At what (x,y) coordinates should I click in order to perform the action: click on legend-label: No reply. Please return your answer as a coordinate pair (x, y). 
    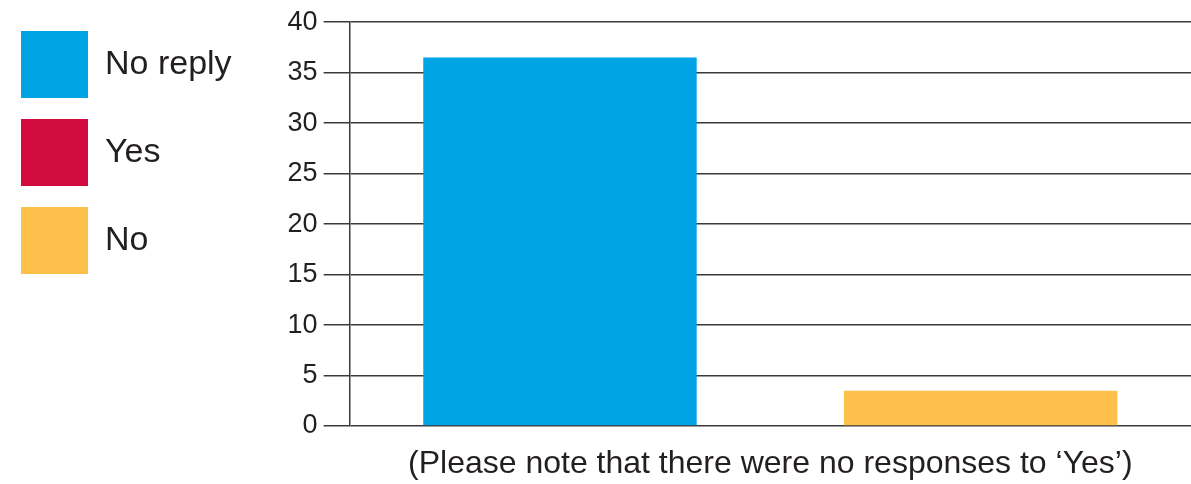
    Looking at the image, I should click on (168, 61).